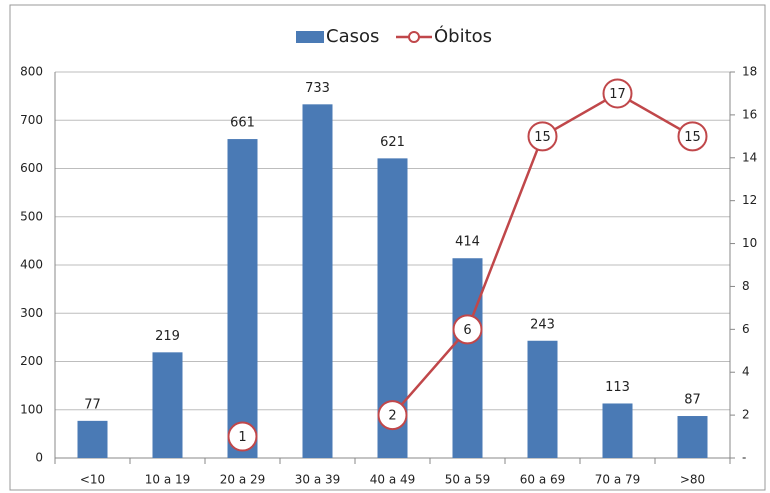  Describe the element at coordinates (746, 415) in the screenshot. I see `y2-tick-label: 2` at that location.